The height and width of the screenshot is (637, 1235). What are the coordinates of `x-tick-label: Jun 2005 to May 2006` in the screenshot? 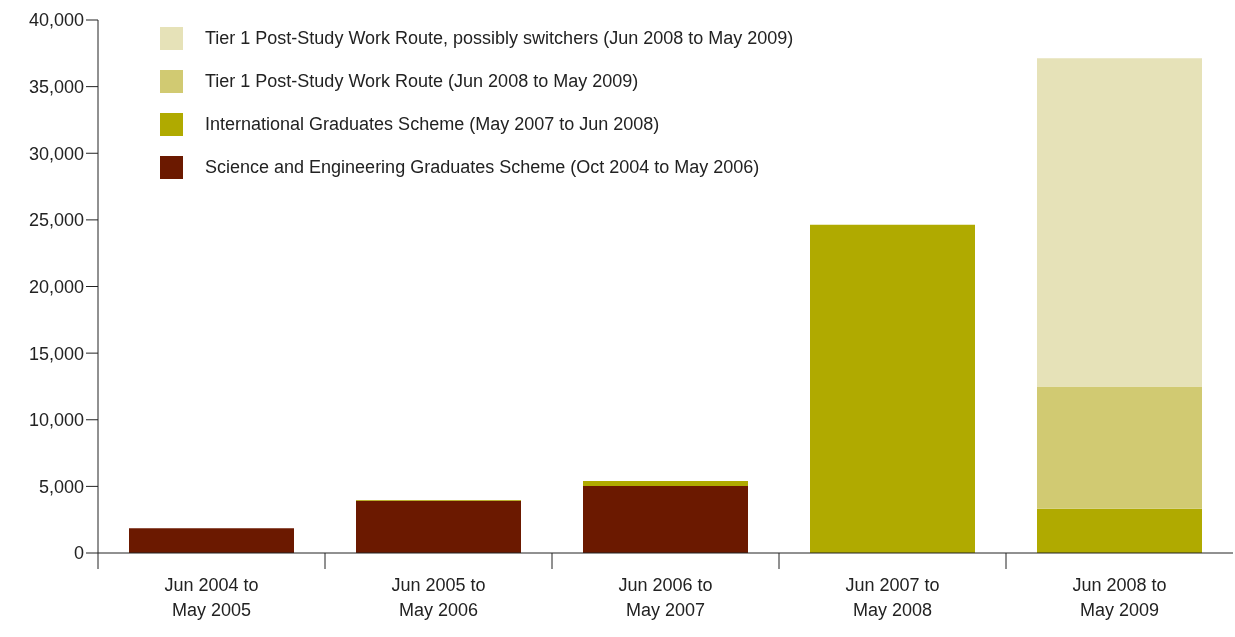 It's located at (438, 597).